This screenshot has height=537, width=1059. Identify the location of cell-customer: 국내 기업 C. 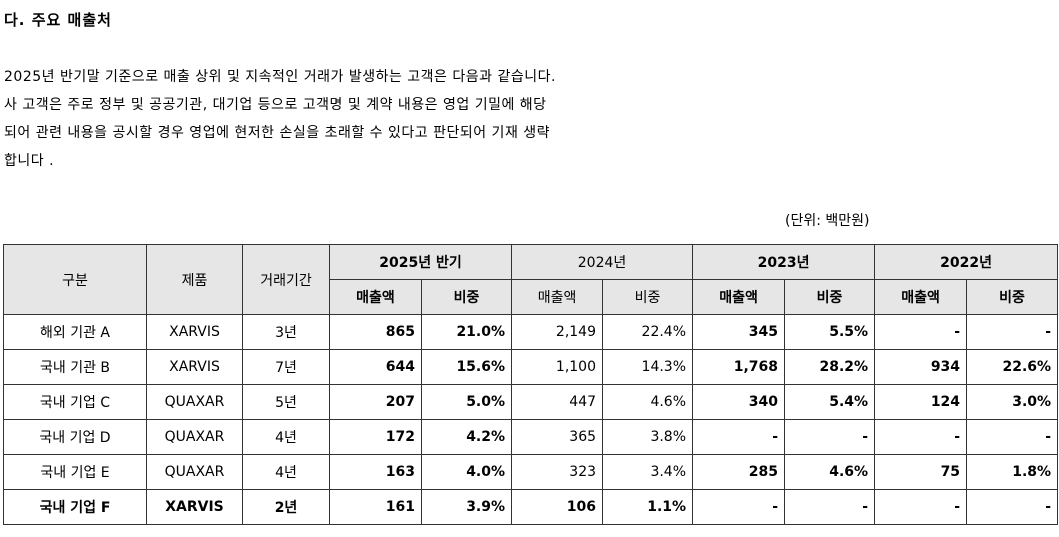
(75, 402).